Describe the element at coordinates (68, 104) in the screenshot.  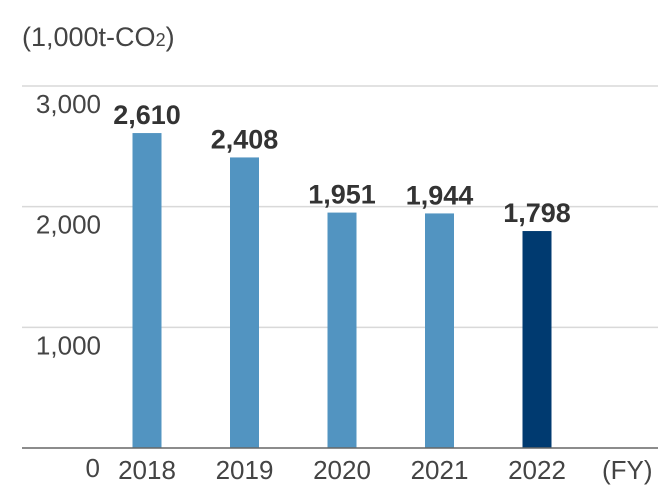
I see `y-tick-label: 3,000` at that location.